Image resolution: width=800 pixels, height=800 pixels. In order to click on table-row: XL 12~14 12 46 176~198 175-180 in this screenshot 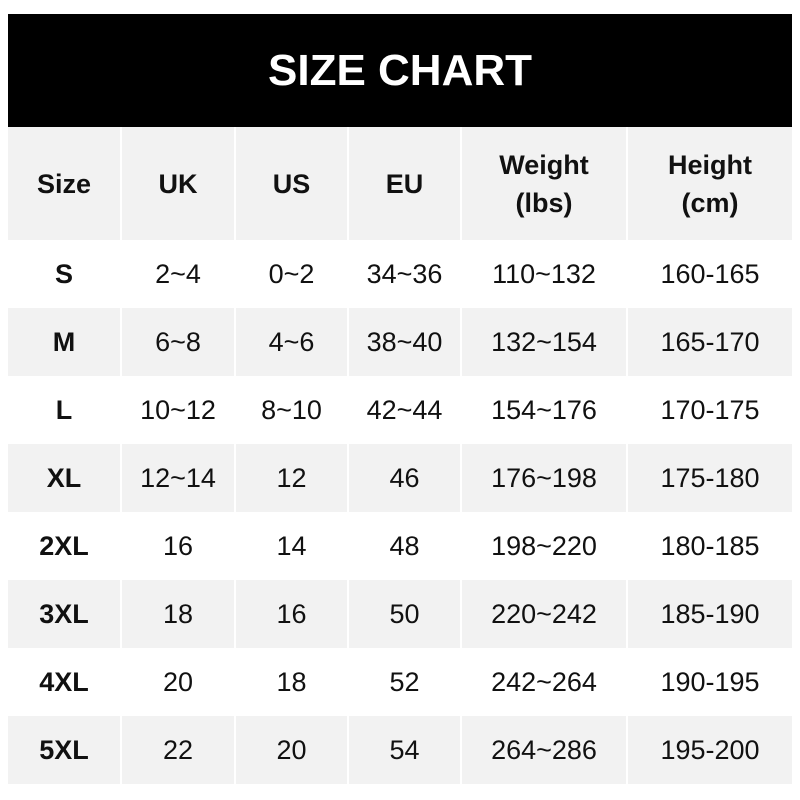, I will do `click(400, 478)`.